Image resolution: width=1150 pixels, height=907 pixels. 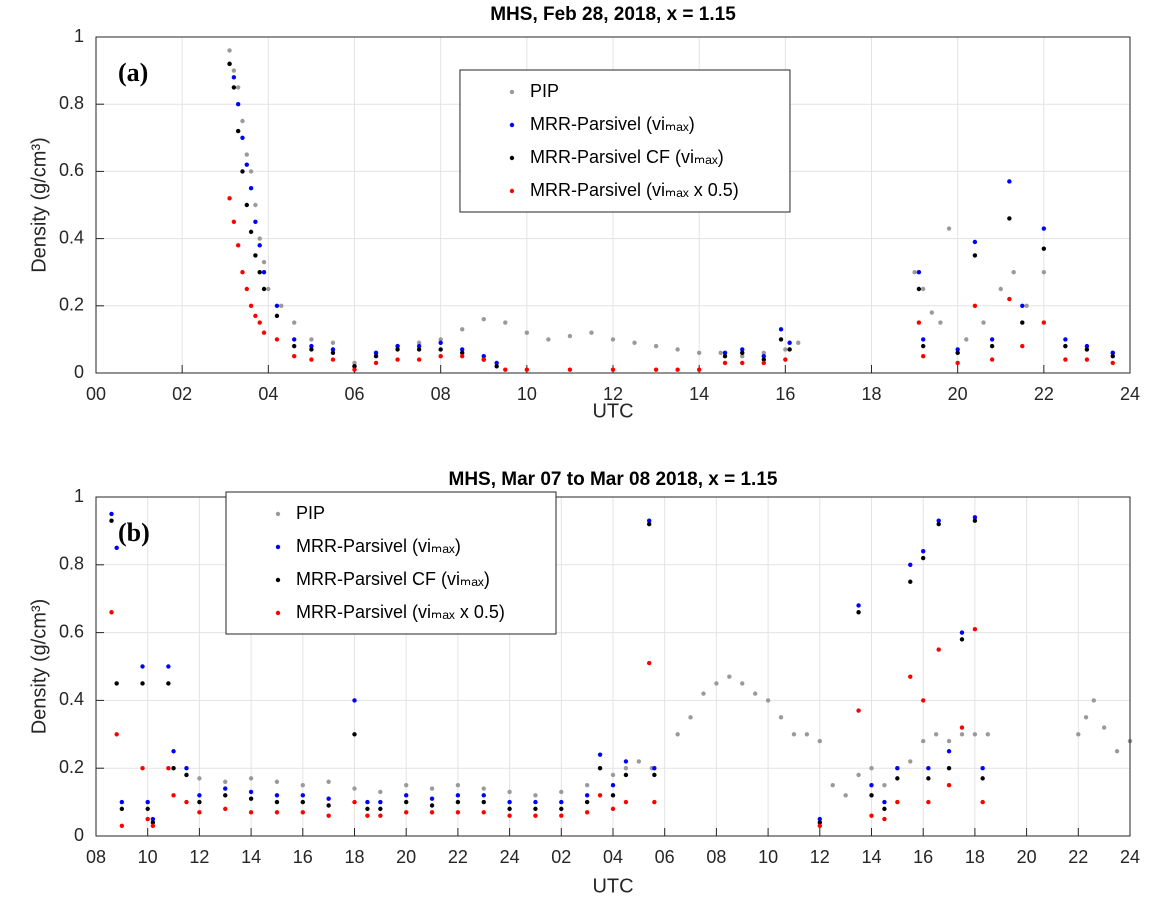 What do you see at coordinates (612, 886) in the screenshot?
I see `x-axis-label: UTC` at bounding box center [612, 886].